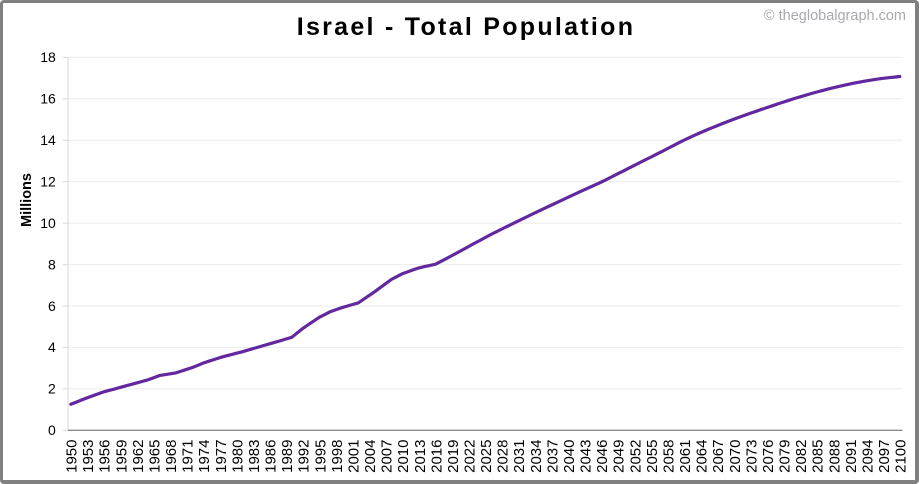  Describe the element at coordinates (851, 456) in the screenshot. I see `svg-text: 2091` at that location.